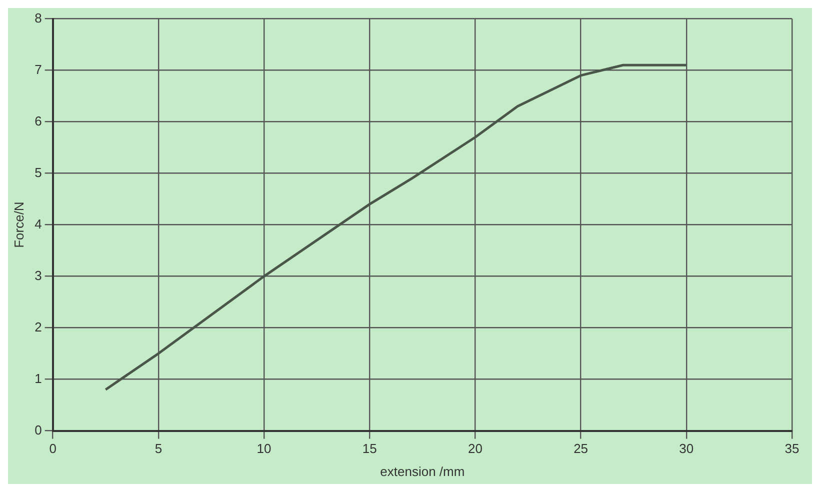 Image resolution: width=820 pixels, height=492 pixels. Describe the element at coordinates (38, 430) in the screenshot. I see `y-tick-label: 0` at that location.